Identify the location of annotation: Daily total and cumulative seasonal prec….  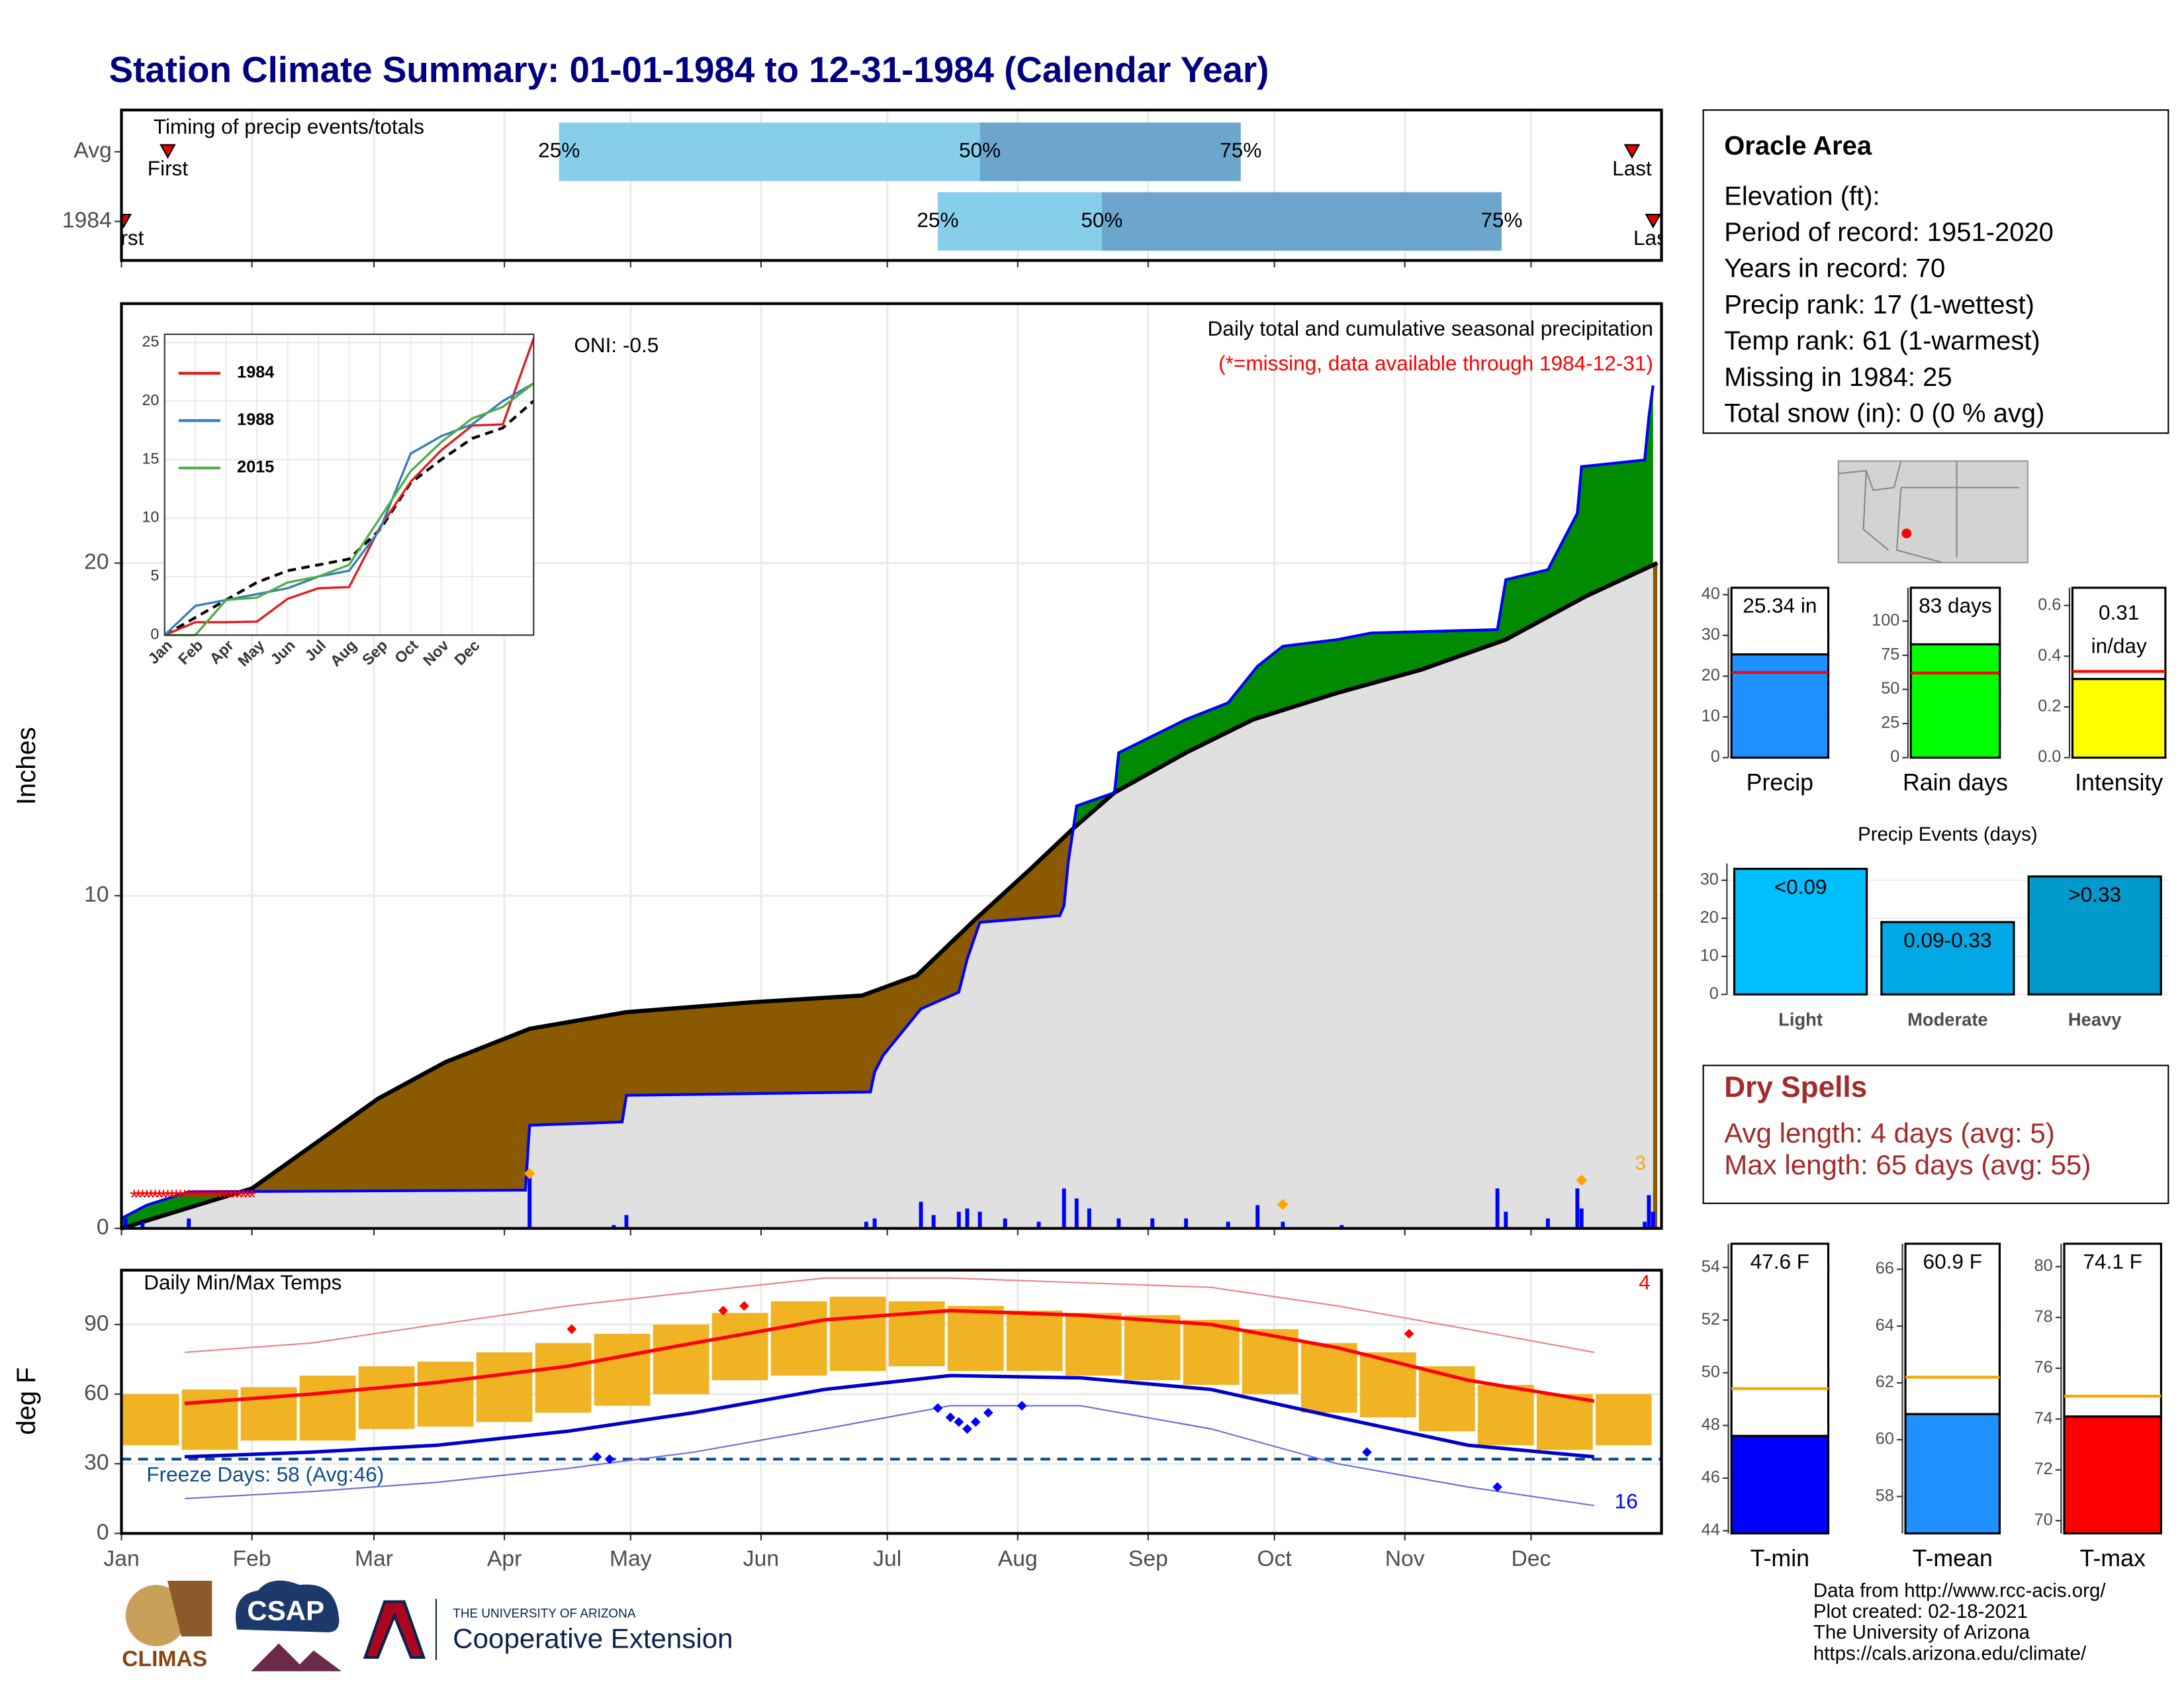
(1430, 328).